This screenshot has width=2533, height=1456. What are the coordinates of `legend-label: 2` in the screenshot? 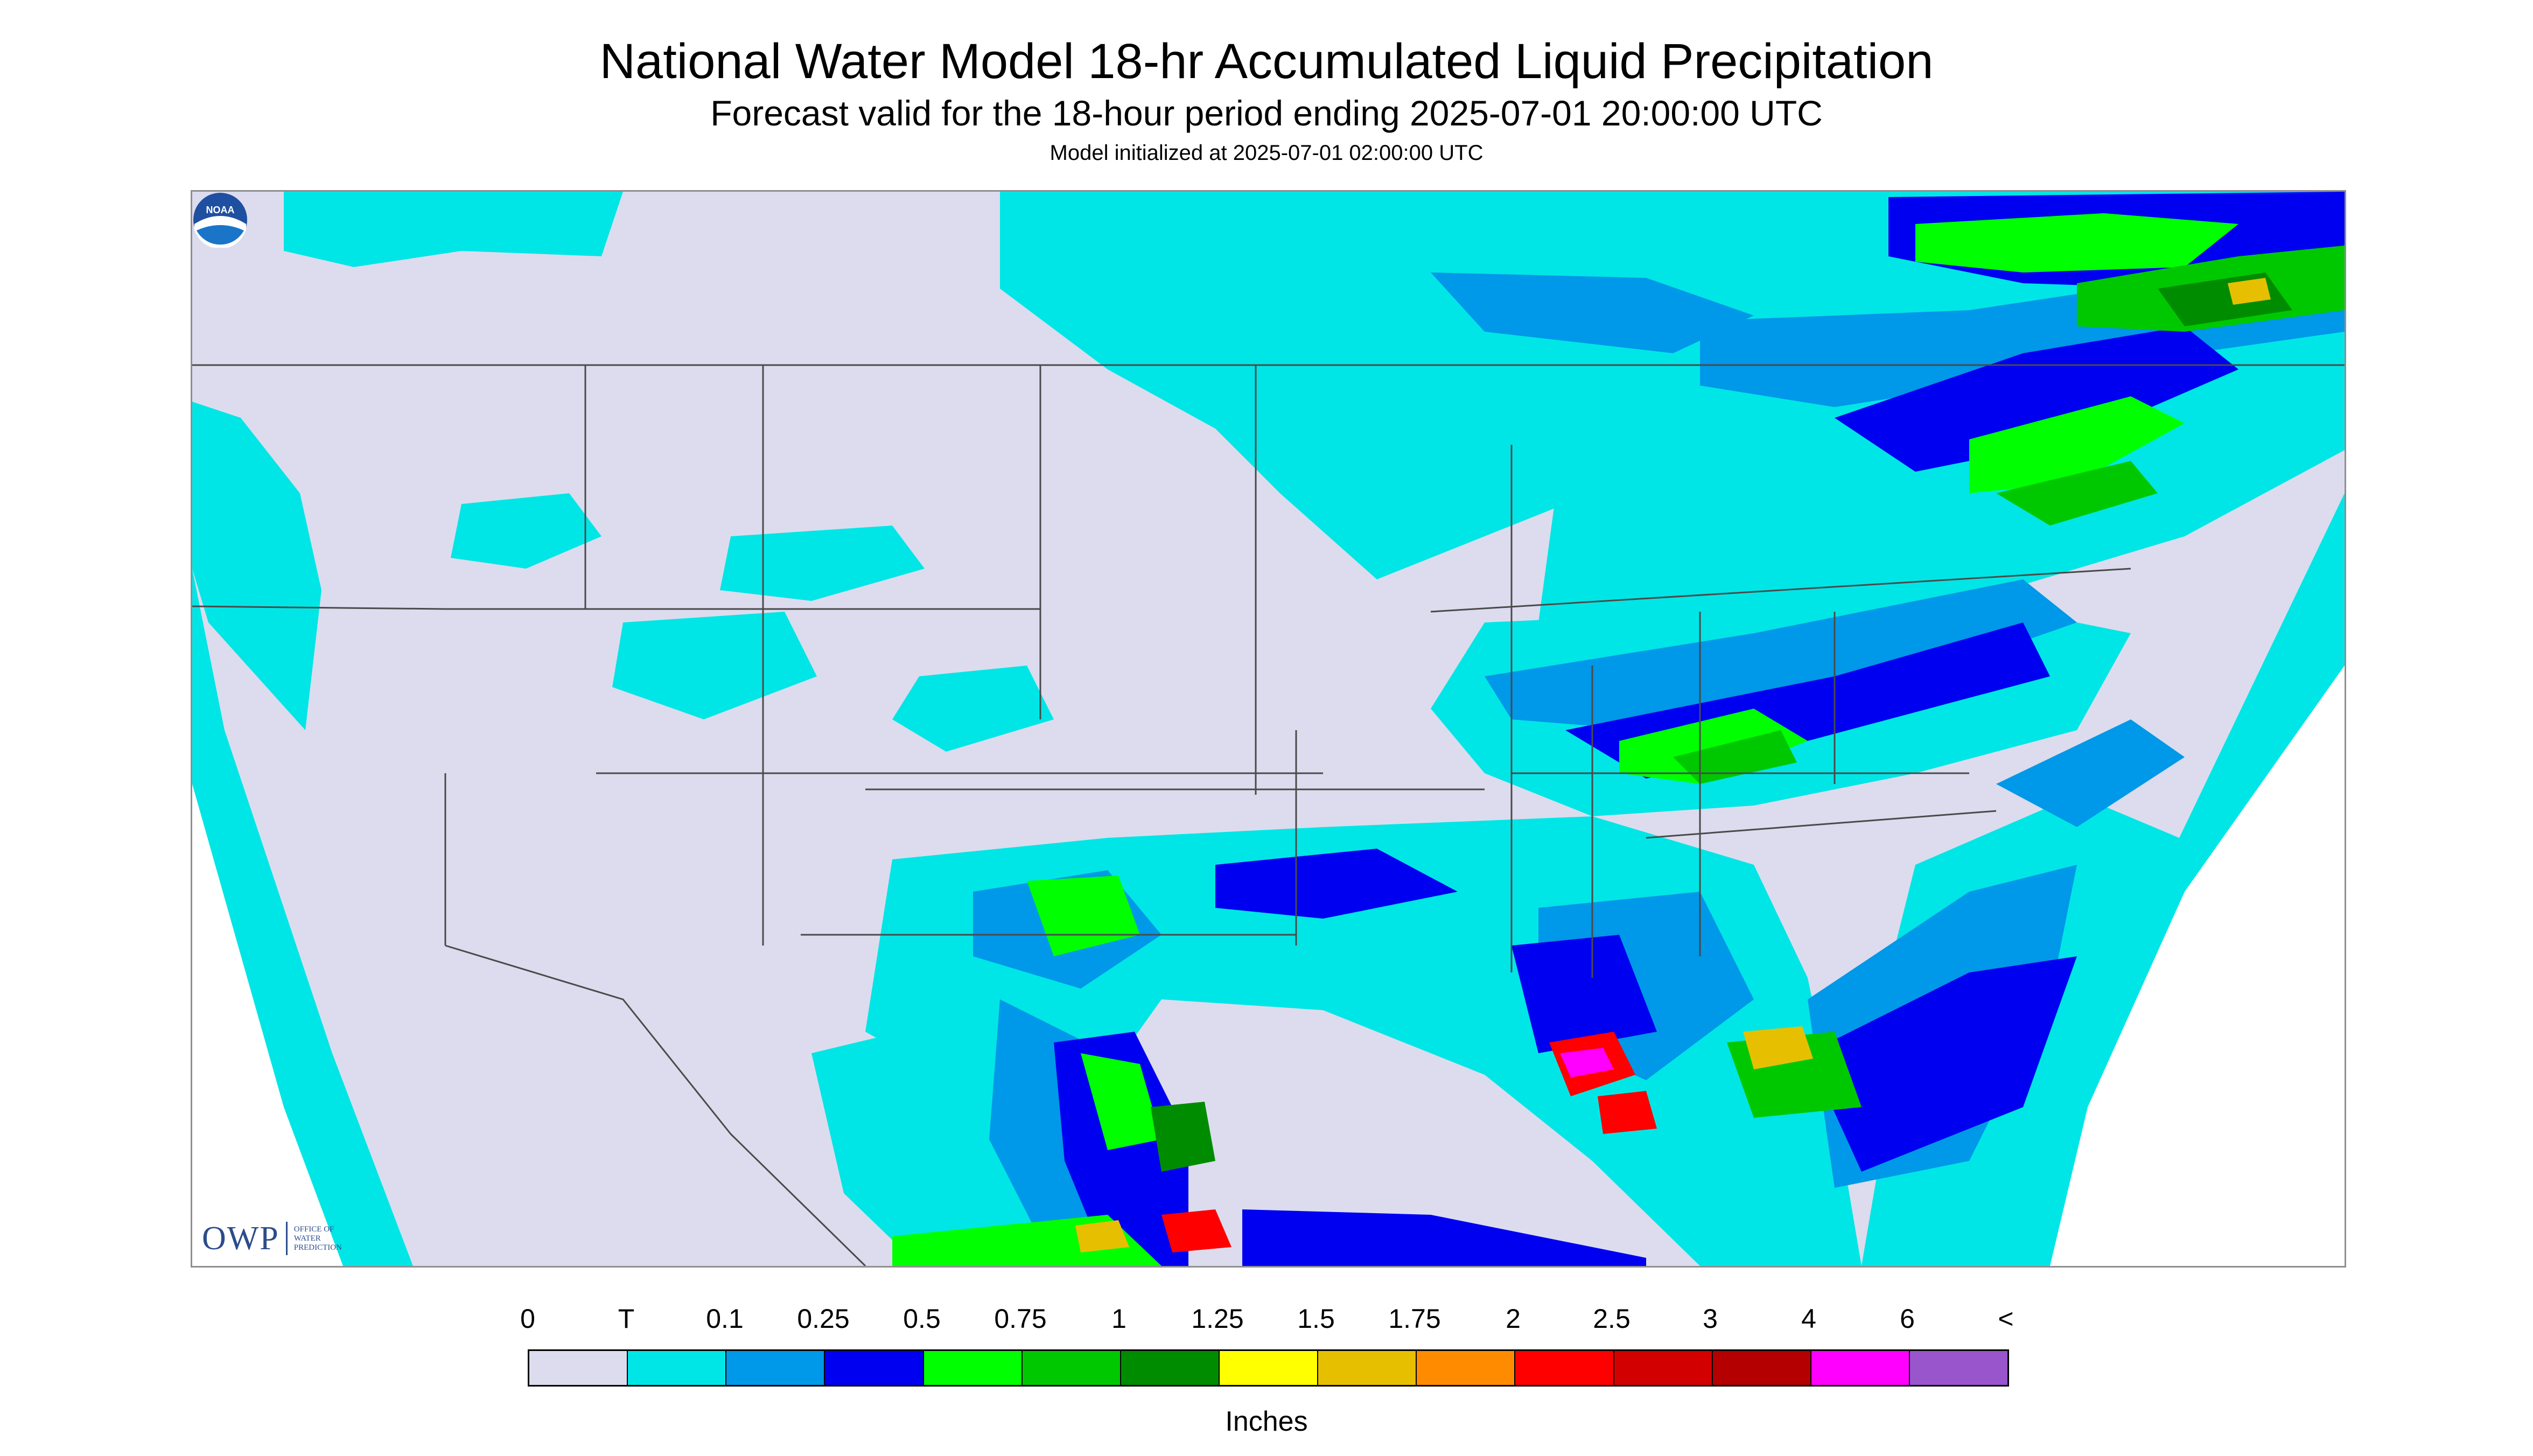 It's located at (1514, 1319).